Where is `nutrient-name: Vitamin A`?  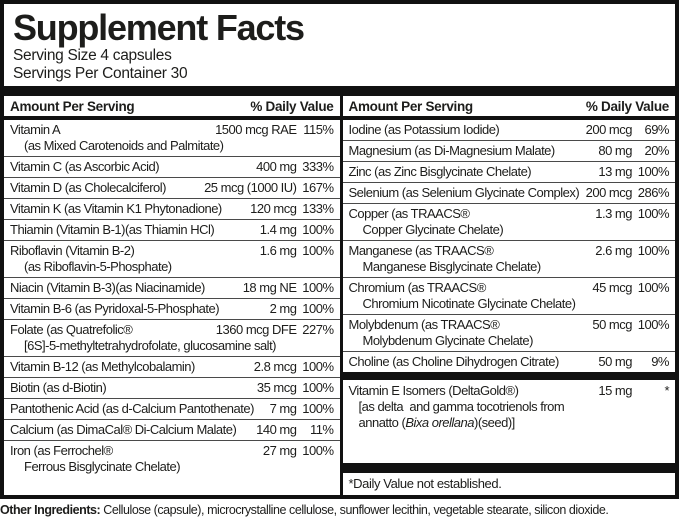 nutrient-name: Vitamin A is located at coordinates (35, 129).